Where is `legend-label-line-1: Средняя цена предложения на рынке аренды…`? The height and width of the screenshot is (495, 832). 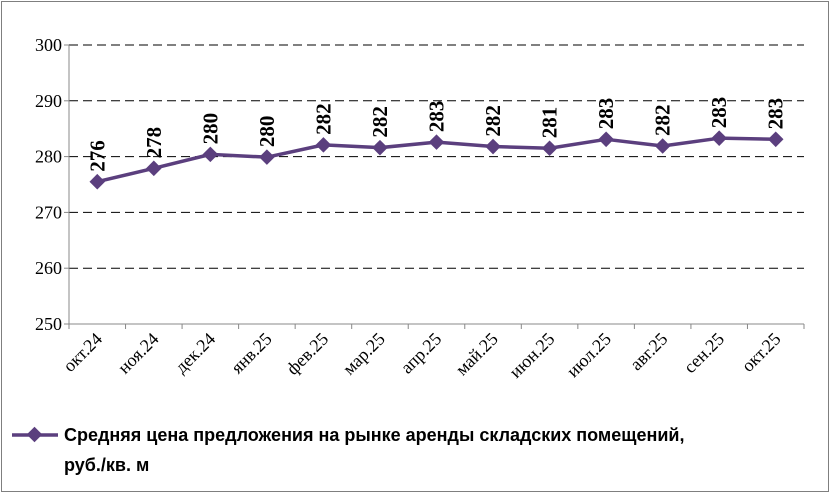
legend-label-line-1: Средняя цена предложения на рынке аренды… is located at coordinates (374, 435).